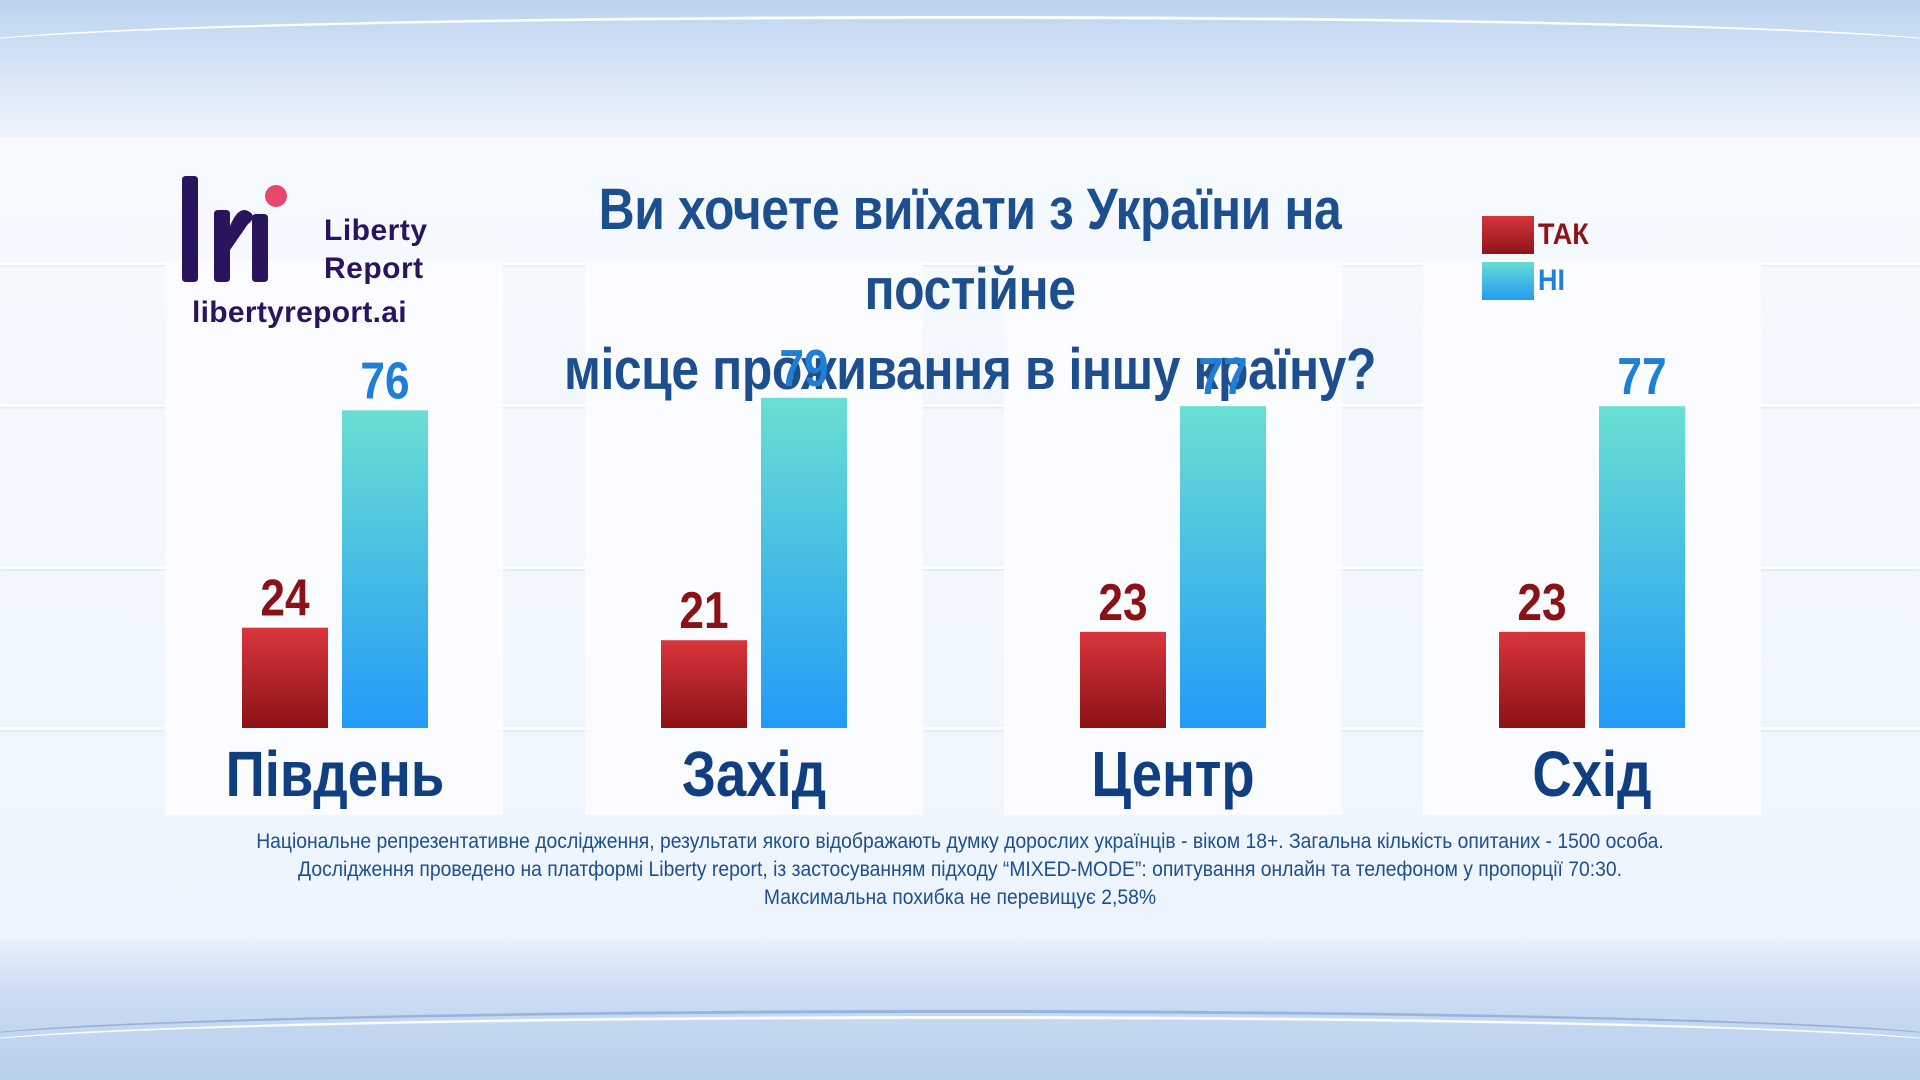  What do you see at coordinates (970, 369) in the screenshot?
I see `chart-title-line2: місце проживання в іншу країну?` at bounding box center [970, 369].